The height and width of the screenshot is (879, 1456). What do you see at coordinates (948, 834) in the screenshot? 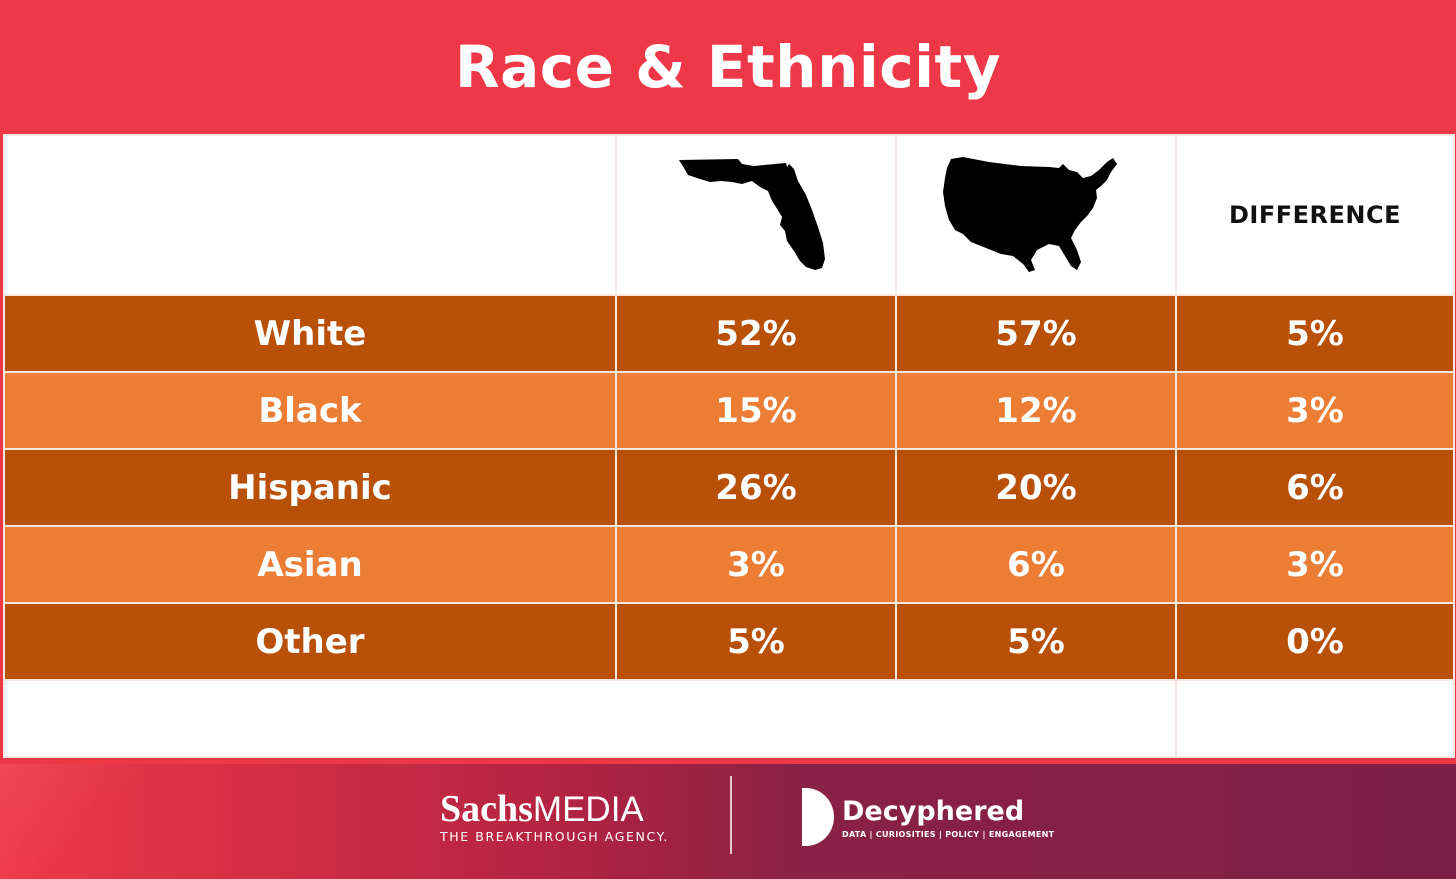
I see `decyphered-tagline: DATA | CURIOSITIES | POLICY | ENGAGEMENT` at bounding box center [948, 834].